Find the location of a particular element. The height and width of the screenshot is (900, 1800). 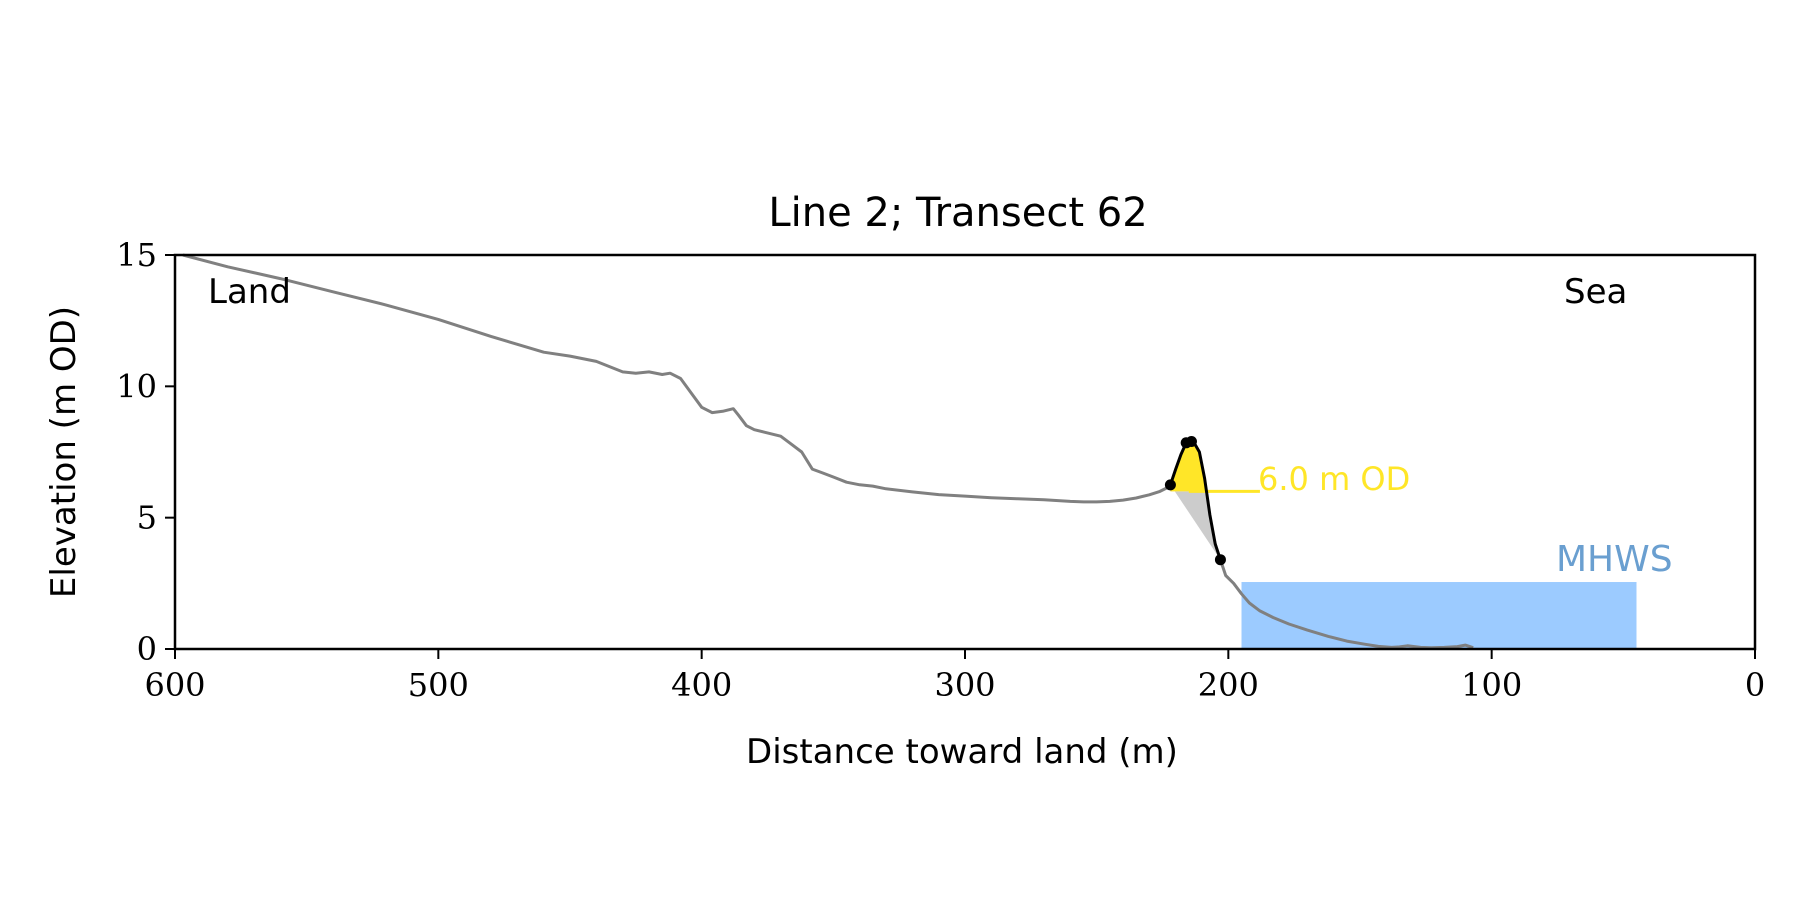

chart-title: Line 2; Transect 62 is located at coordinates (957, 213).